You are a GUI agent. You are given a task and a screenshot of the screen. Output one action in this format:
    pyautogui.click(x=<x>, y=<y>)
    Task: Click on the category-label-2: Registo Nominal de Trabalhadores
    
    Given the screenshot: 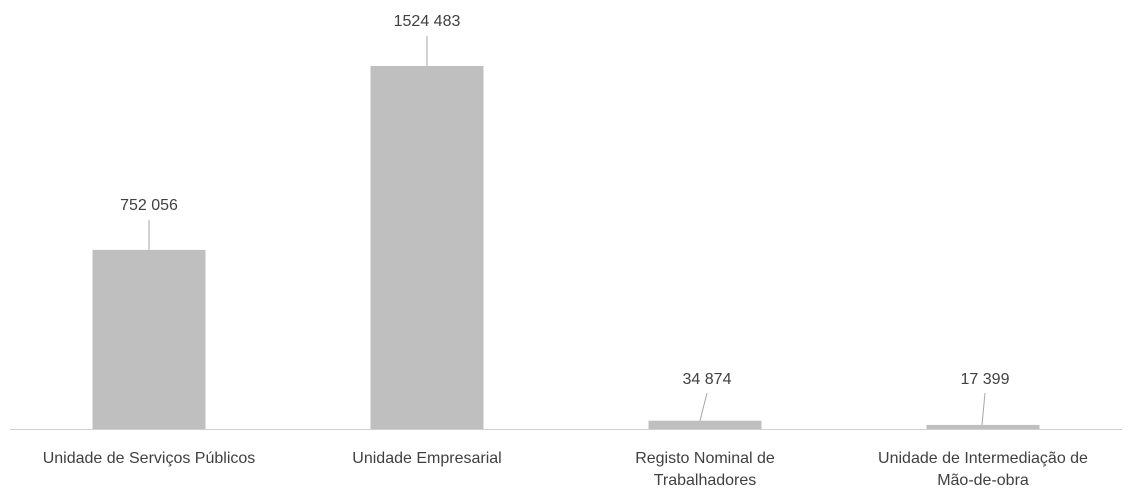 What is the action you would take?
    pyautogui.click(x=705, y=469)
    